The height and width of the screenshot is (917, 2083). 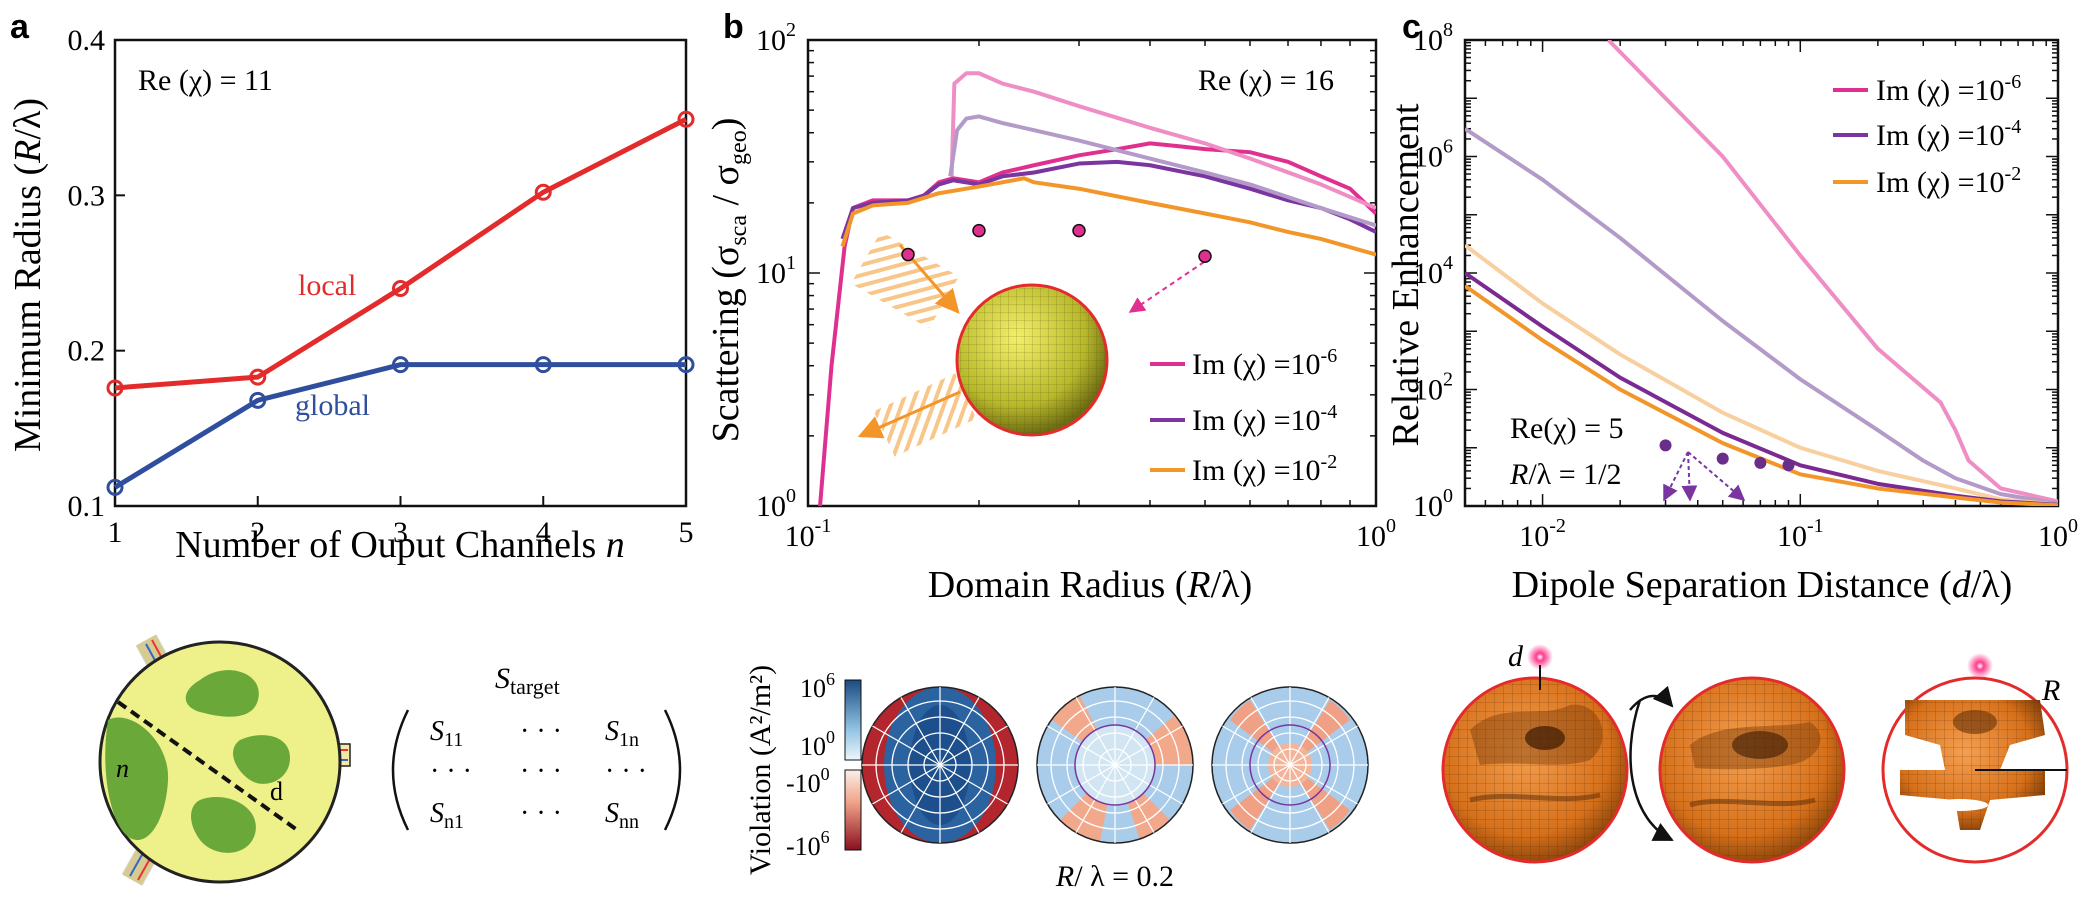 What do you see at coordinates (1565, 474) in the screenshot?
I see `panel-c-annotation-2: R/λ = 1/2` at bounding box center [1565, 474].